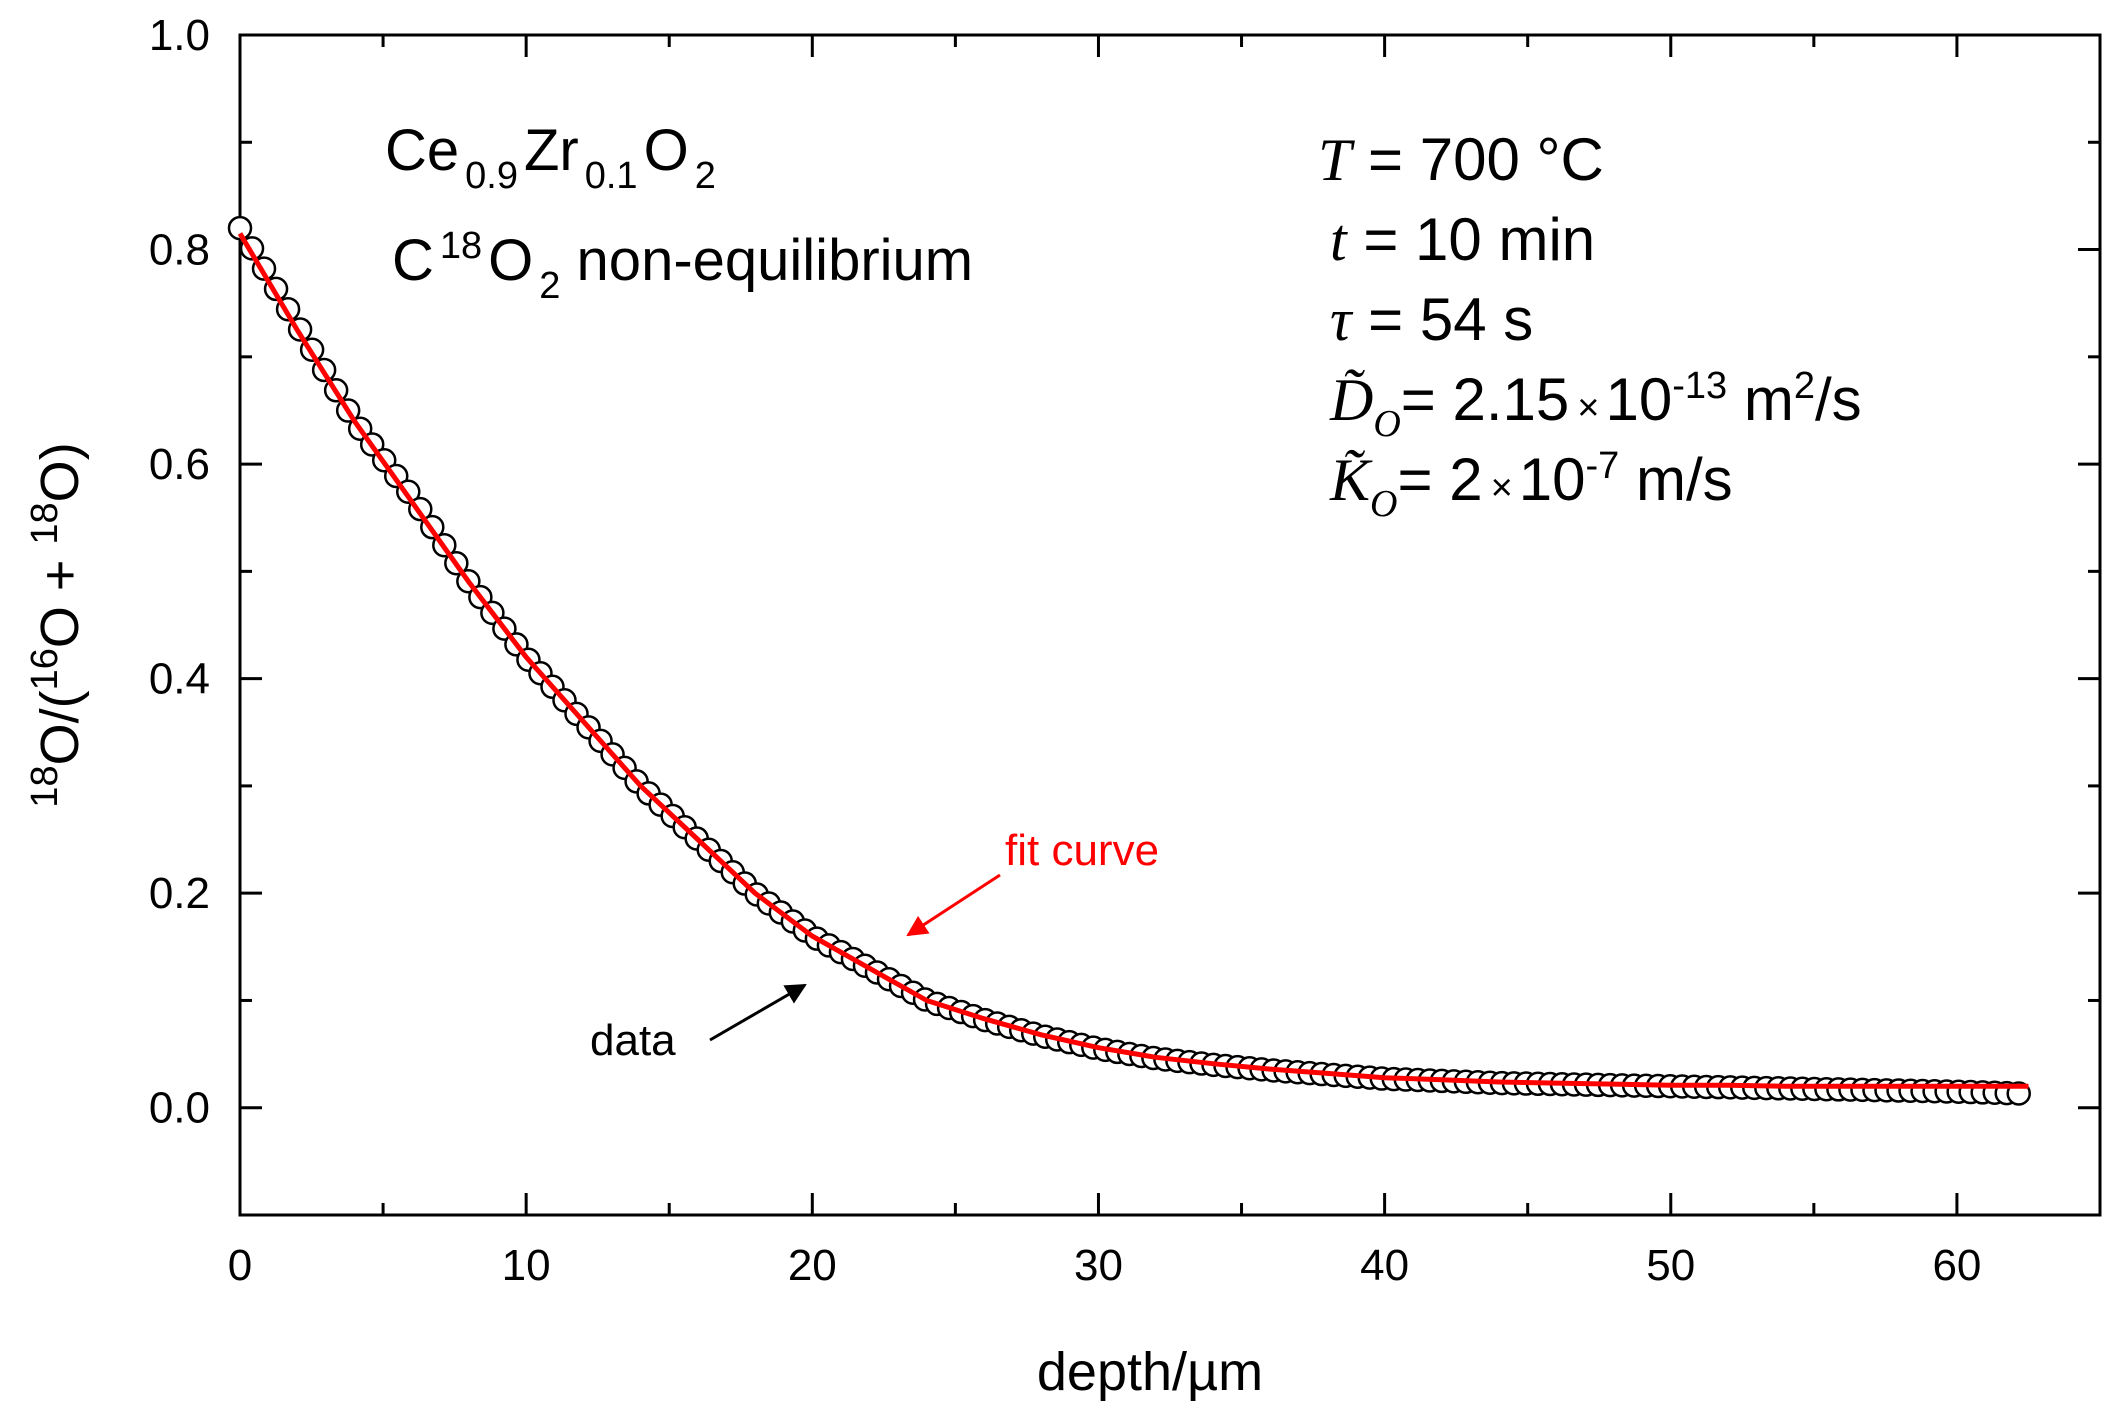 This screenshot has height=1413, width=2117. I want to click on fit-curve-label: fit curve, so click(1082, 850).